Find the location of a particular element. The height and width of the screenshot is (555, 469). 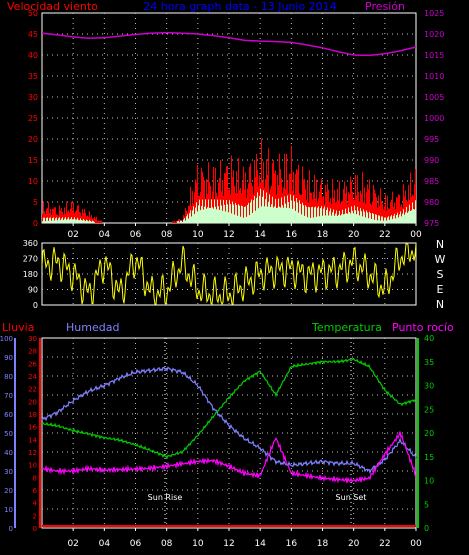

wind-y-tick-label: 15 is located at coordinates (33, 160).